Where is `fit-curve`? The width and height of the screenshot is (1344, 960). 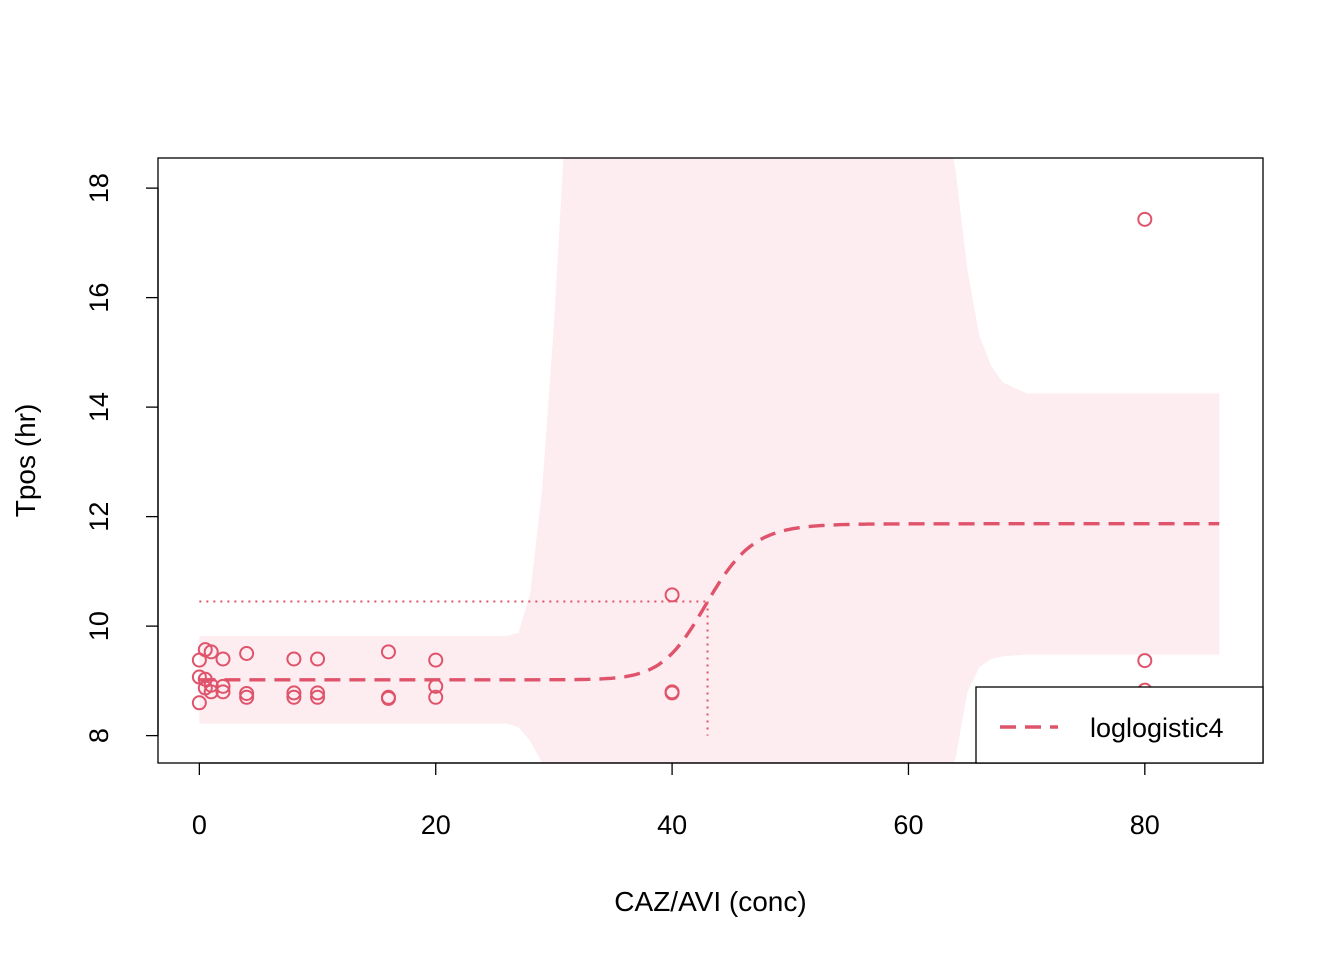
fit-curve is located at coordinates (709, 602).